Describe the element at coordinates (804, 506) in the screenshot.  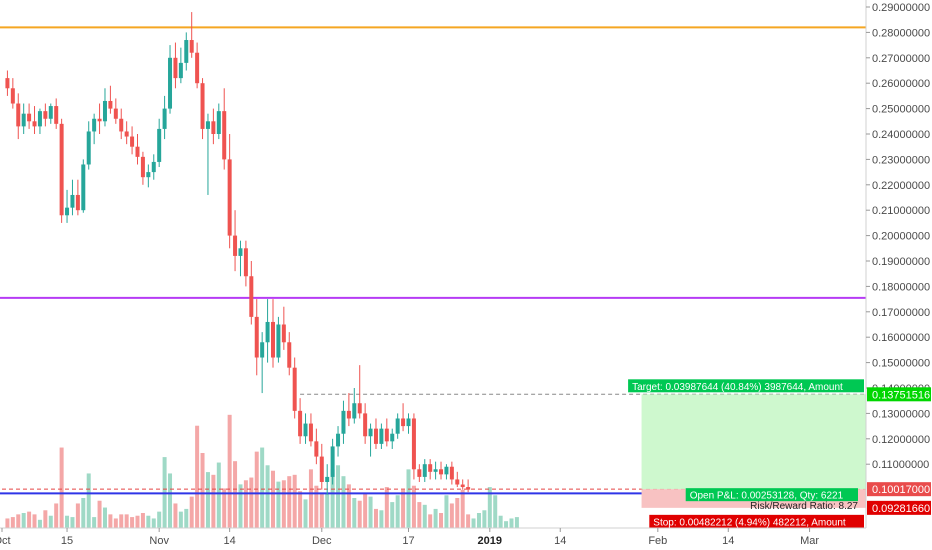
I see `risk-reward-label: Risk/Reward Ratio: 8.27` at that location.